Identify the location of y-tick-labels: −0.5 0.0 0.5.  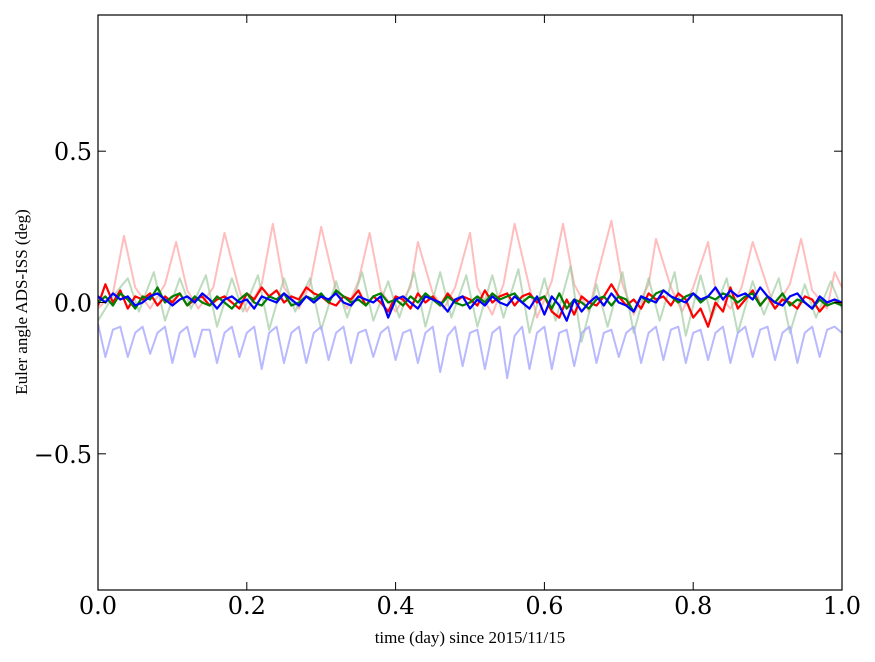
(63, 303).